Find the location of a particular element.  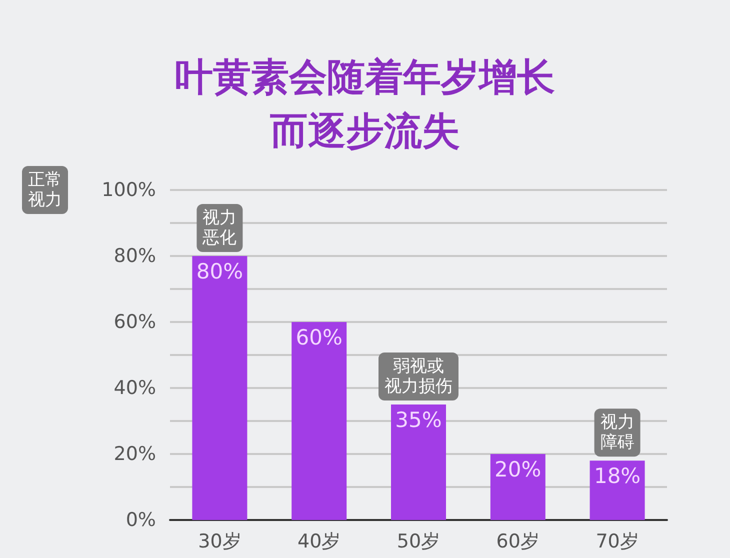

x-tick-label: 30岁 is located at coordinates (220, 541).